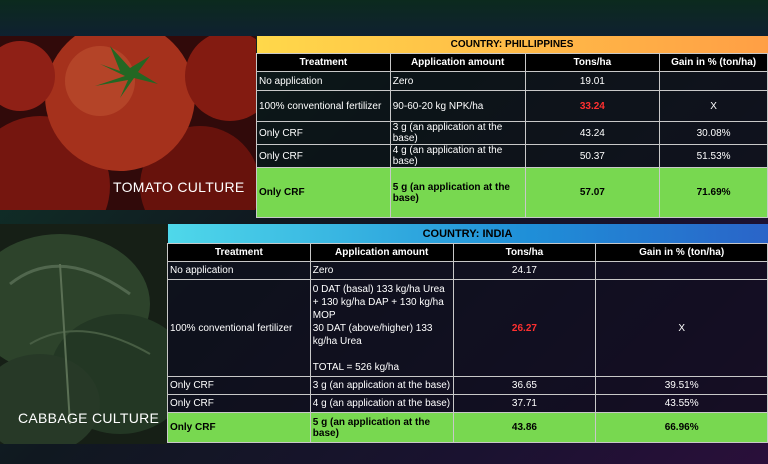  I want to click on tons-cell: 36.65, so click(524, 385).